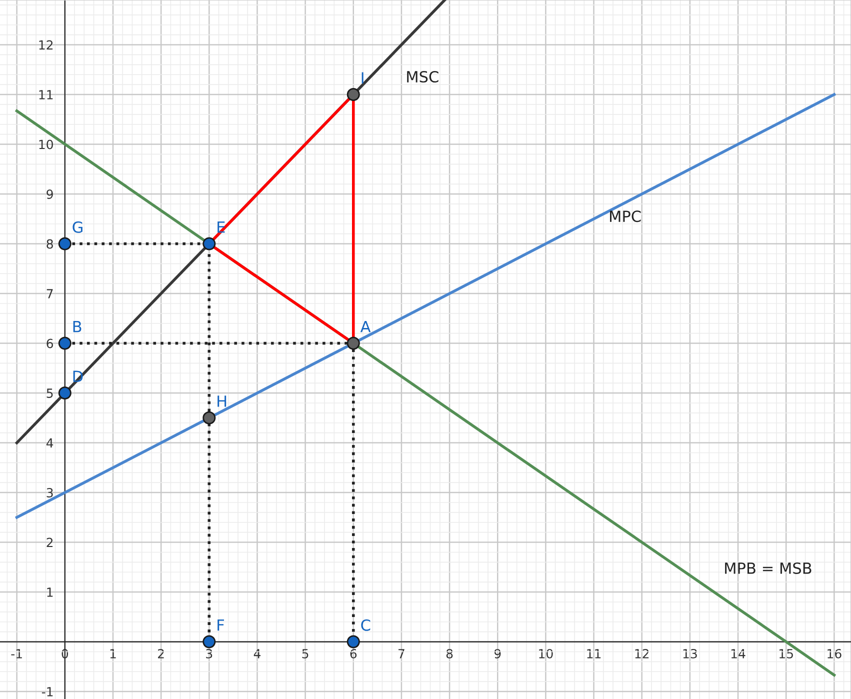 The image size is (851, 699). I want to click on y-tick-label: 6, so click(50, 343).